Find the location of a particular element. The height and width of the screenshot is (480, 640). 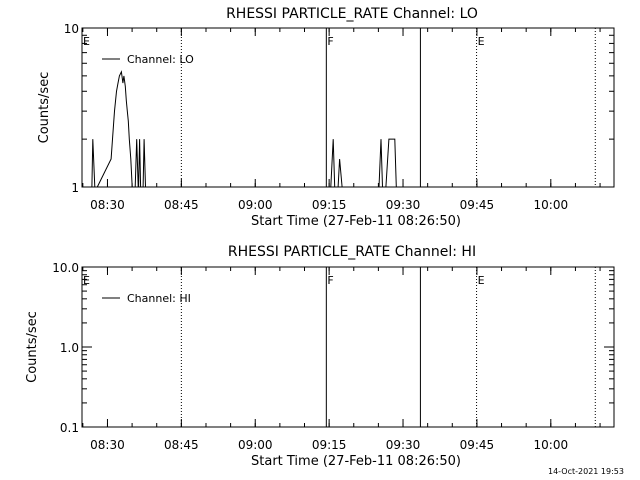

series-line is located at coordinates (245, 128).